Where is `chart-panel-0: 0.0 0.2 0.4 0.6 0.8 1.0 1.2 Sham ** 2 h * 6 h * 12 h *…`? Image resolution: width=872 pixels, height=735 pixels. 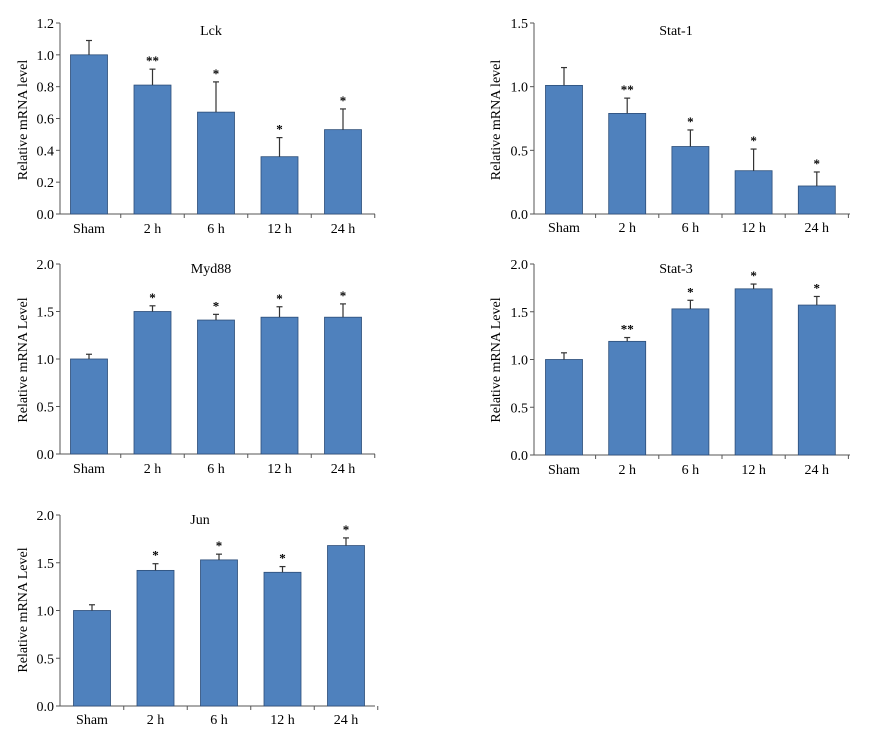 chart-panel-0: 0.0 0.2 0.4 0.6 0.8 1.0 1.2 Sham ** 2 h * 6 h * 12 h *… is located at coordinates (196, 127).